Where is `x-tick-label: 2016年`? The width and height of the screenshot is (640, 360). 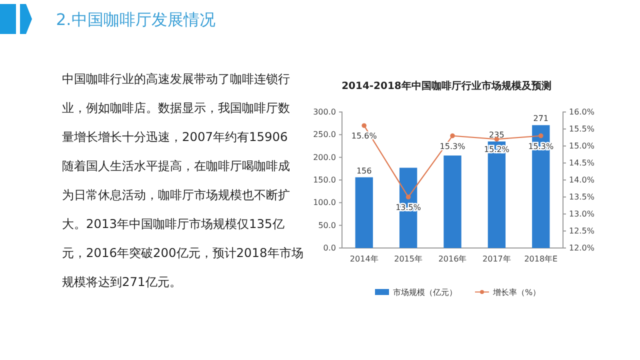 x-tick-label: 2016年 is located at coordinates (452, 259).